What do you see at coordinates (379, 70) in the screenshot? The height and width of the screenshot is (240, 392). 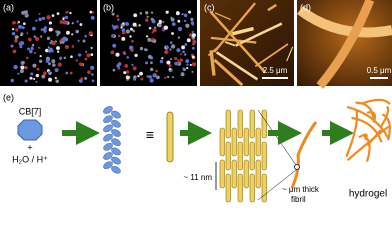 I see `scale-label: 0.5 μm` at bounding box center [379, 70].